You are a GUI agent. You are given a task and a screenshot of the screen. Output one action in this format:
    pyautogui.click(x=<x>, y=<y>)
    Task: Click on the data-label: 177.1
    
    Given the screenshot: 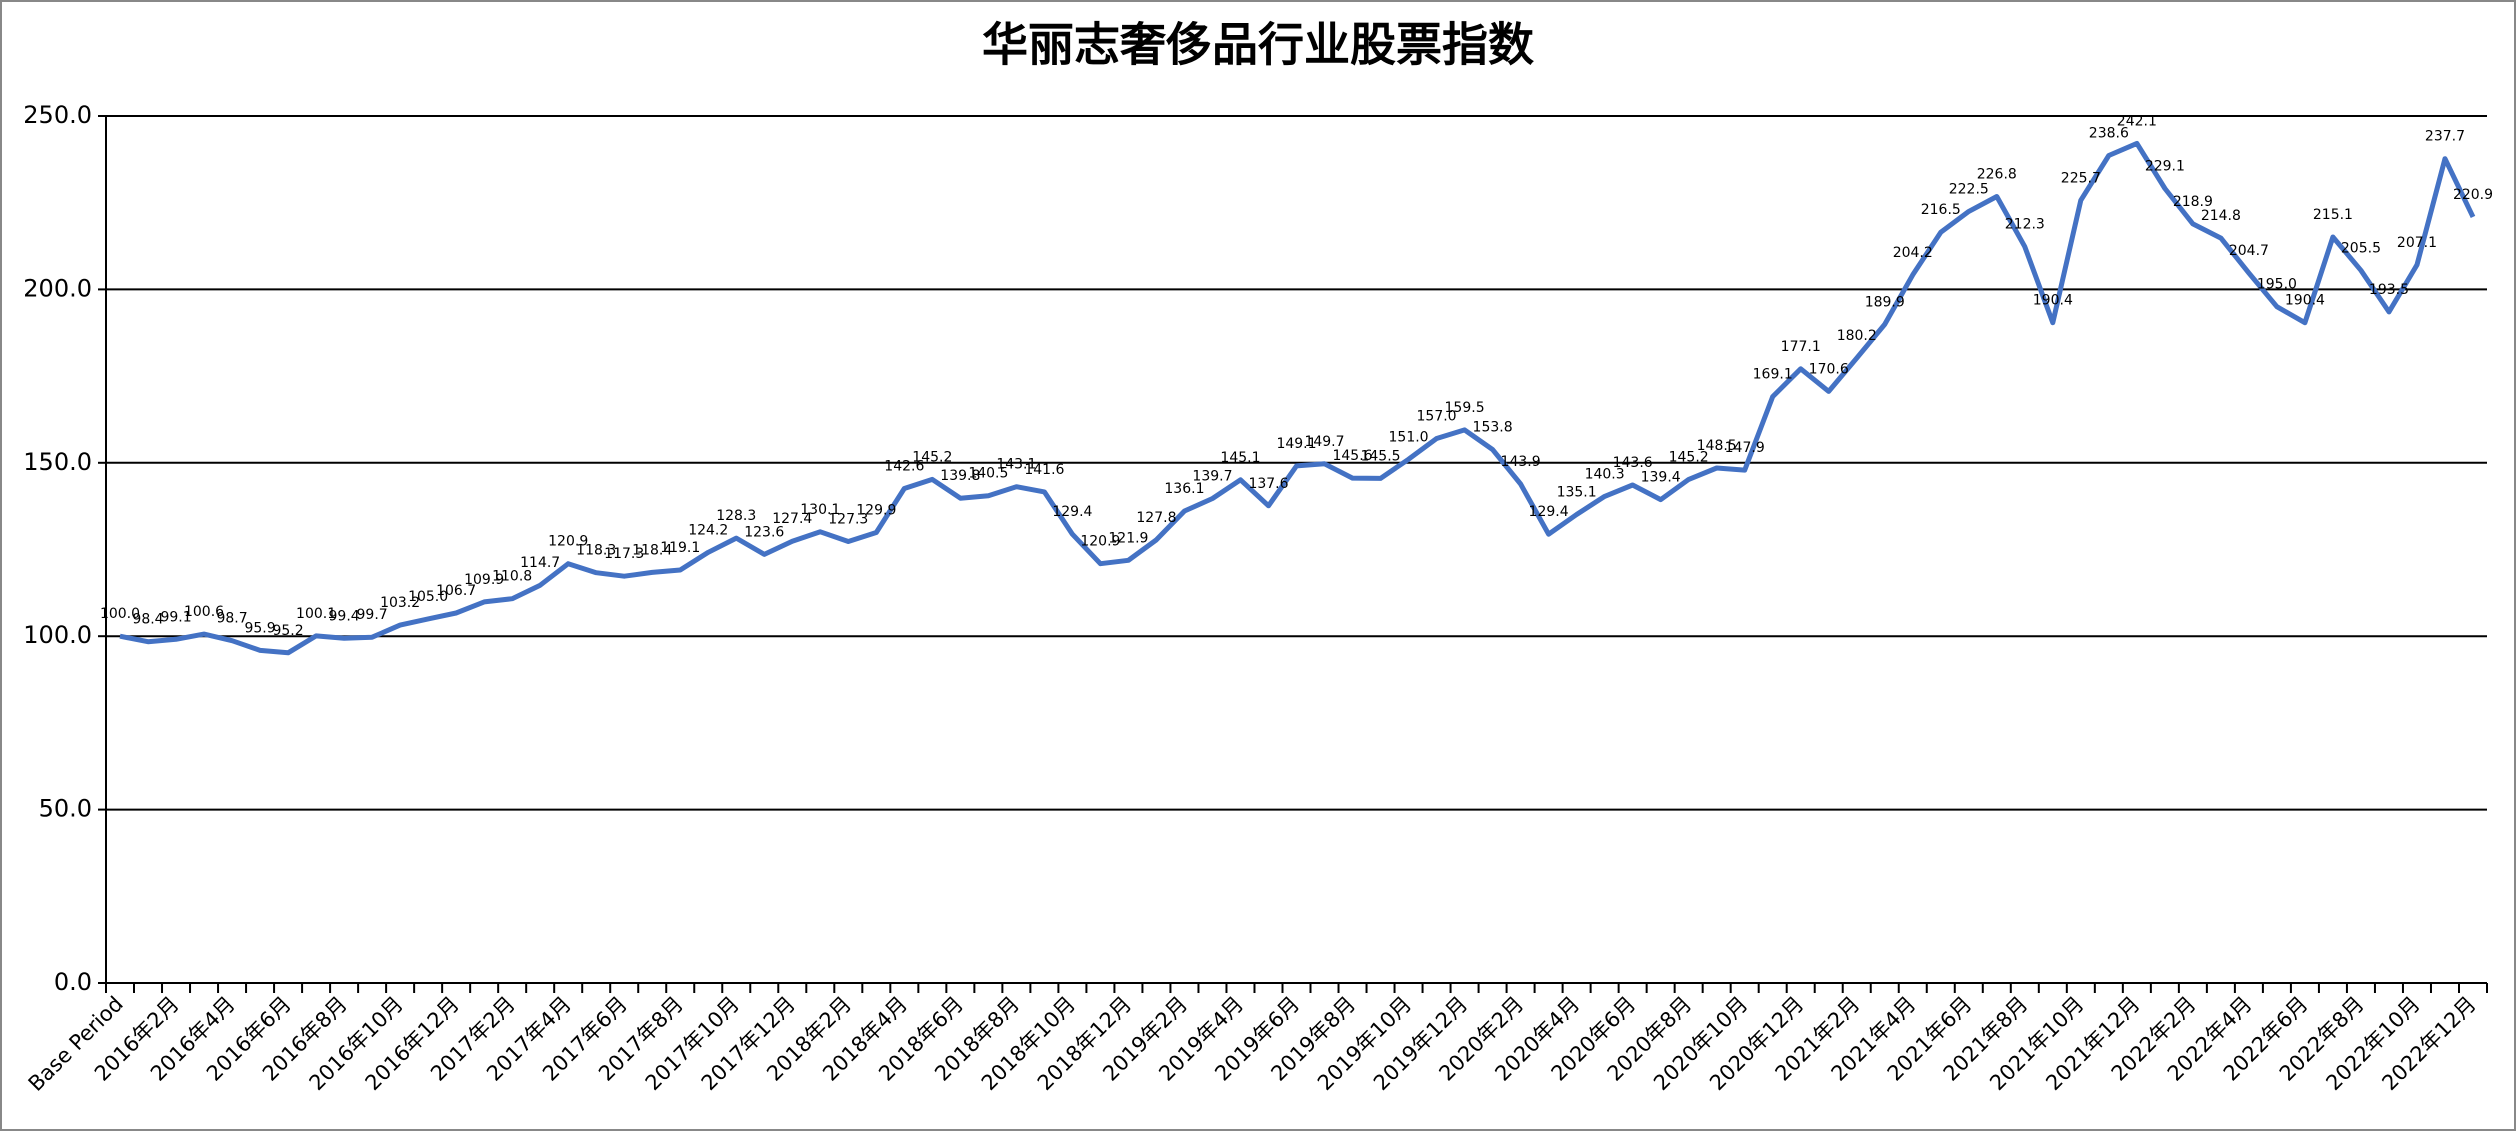 What is the action you would take?
    pyautogui.click(x=1801, y=347)
    